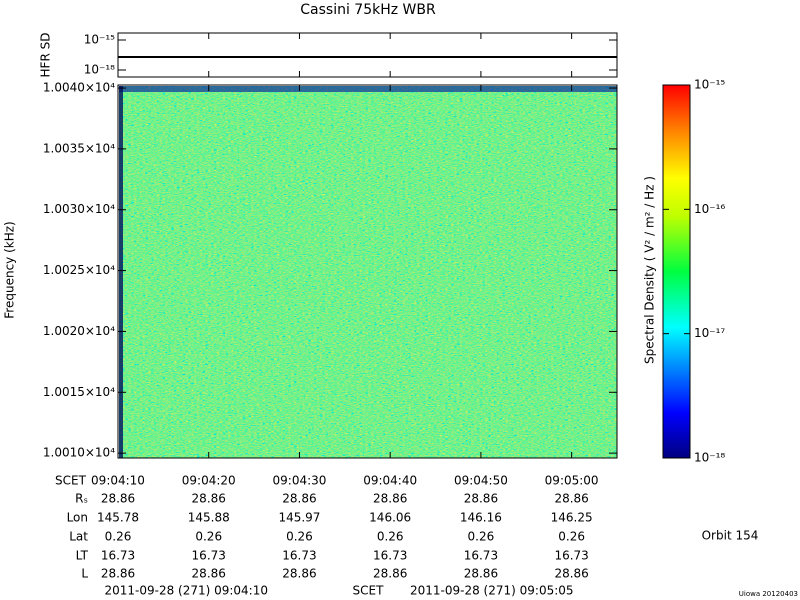  I want to click on table-cell: 145.88, so click(209, 518).